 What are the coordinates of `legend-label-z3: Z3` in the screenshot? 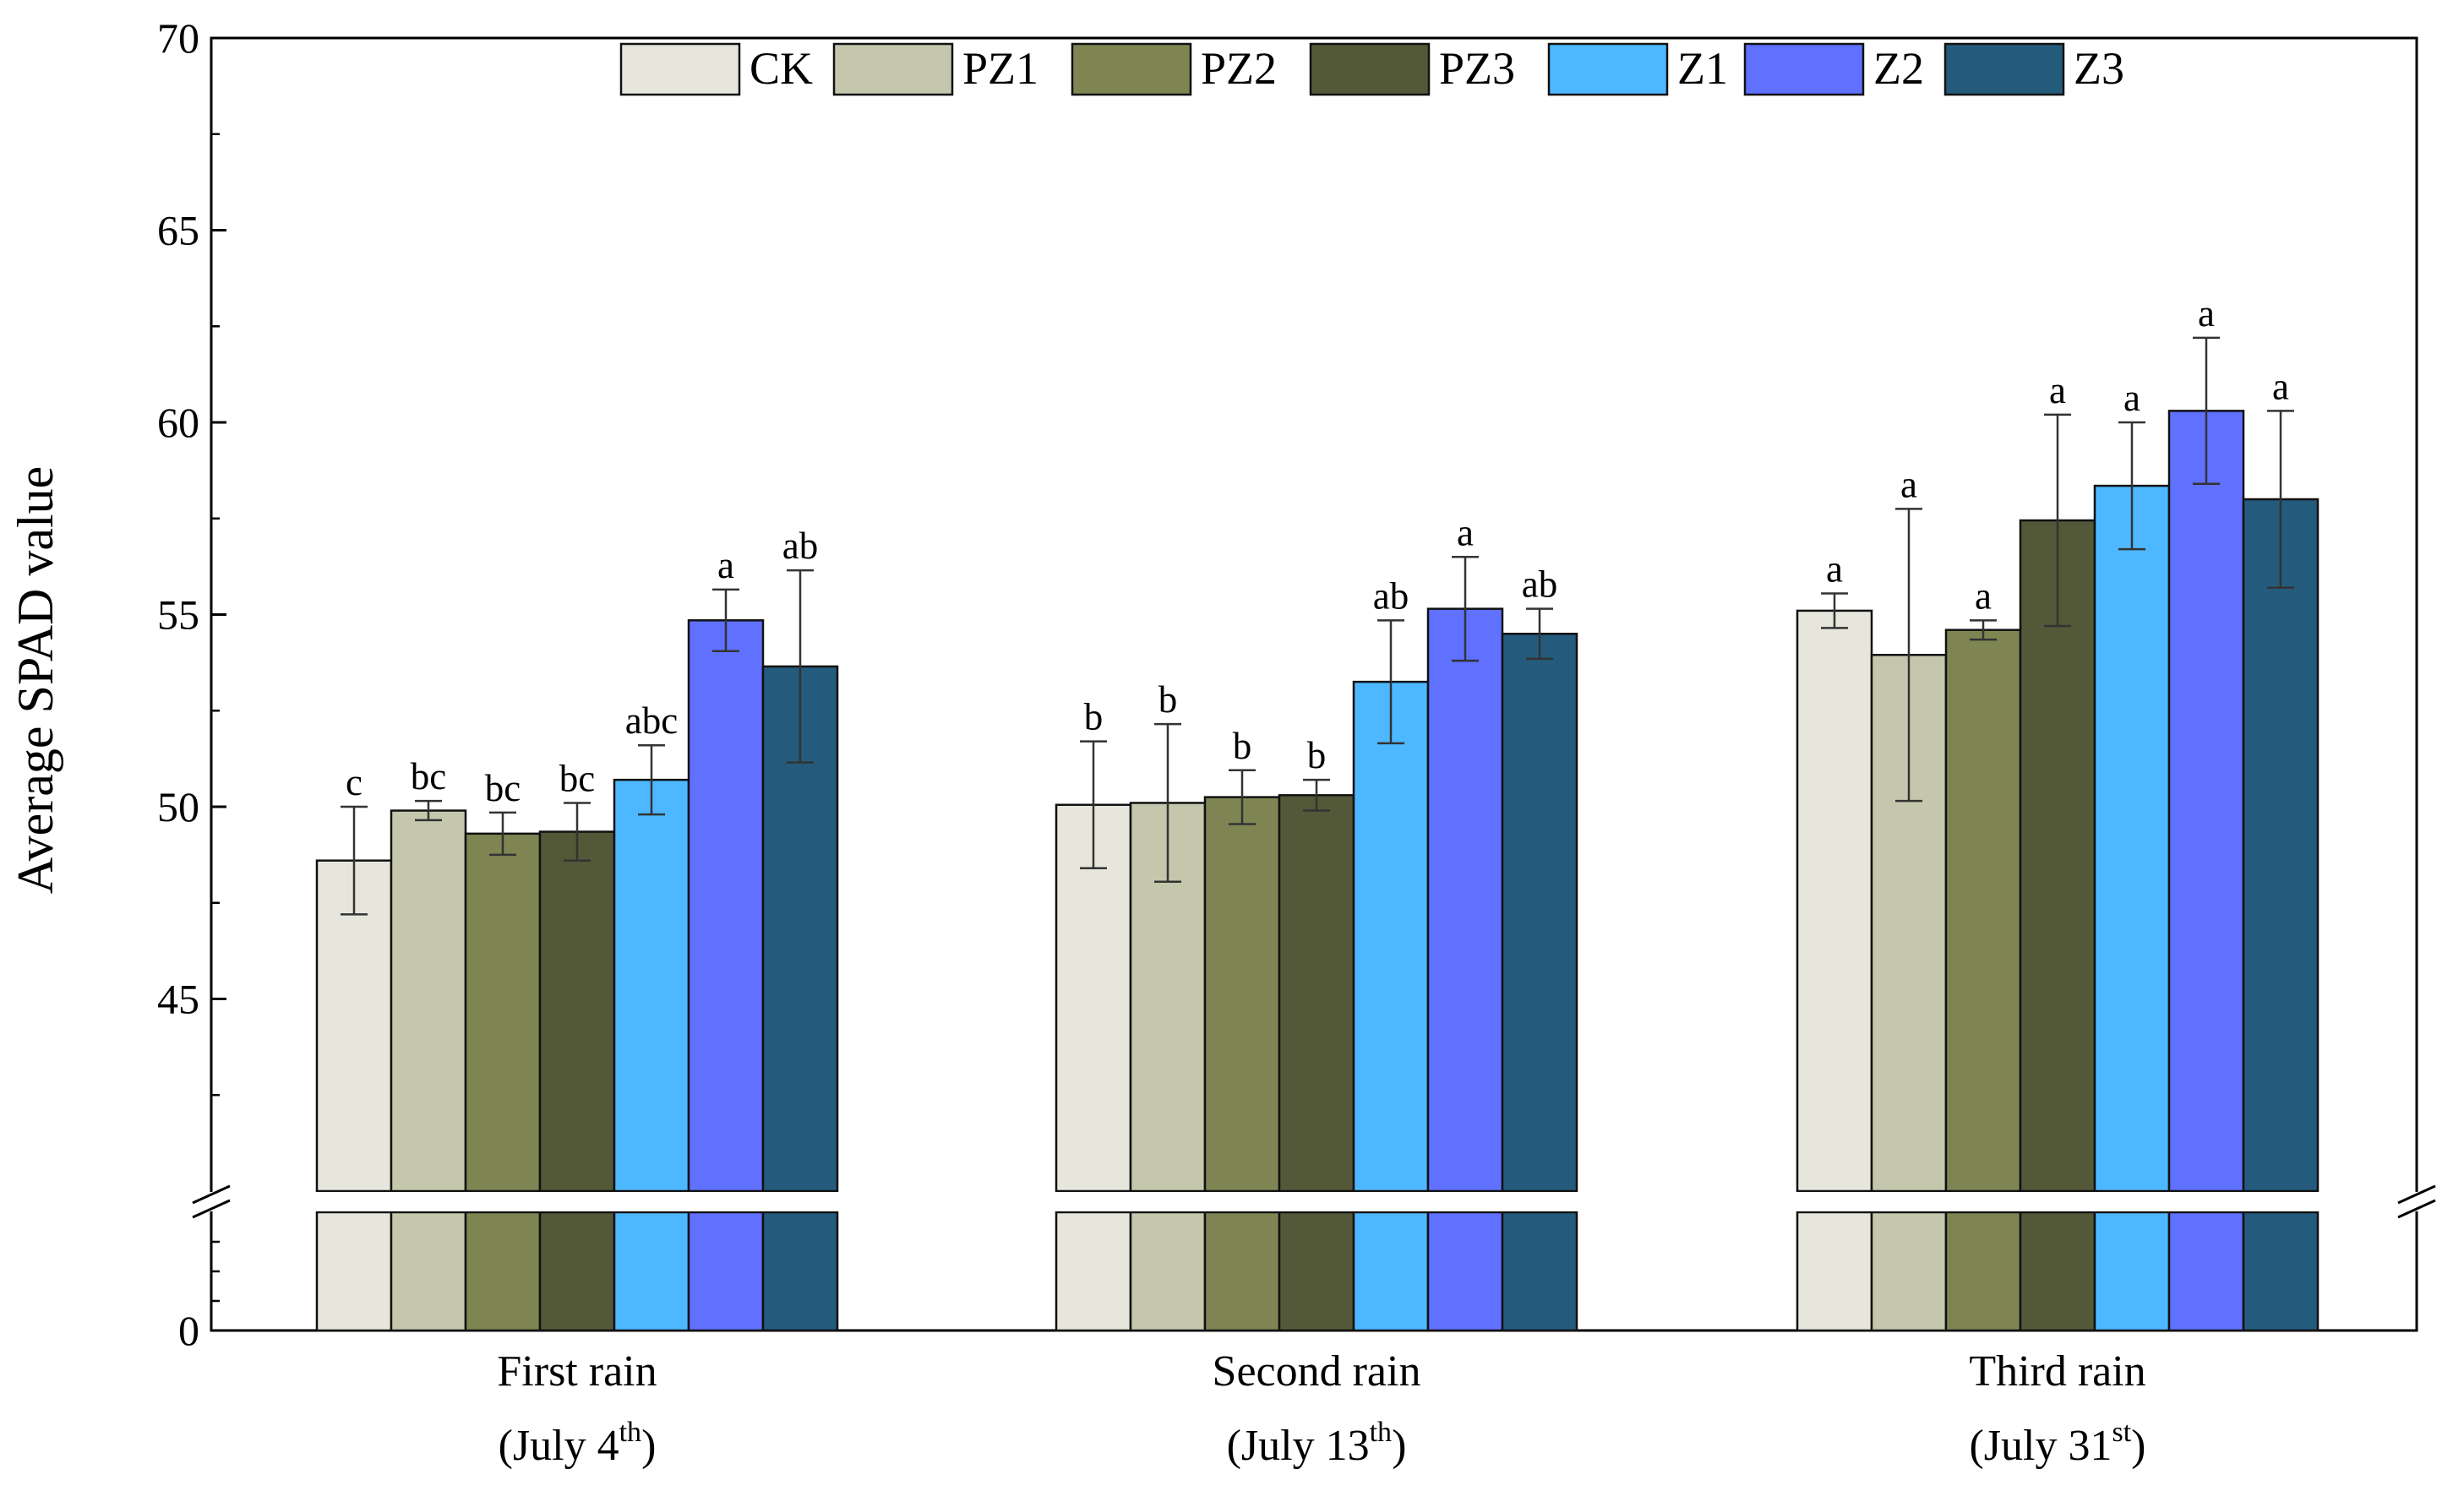 It's located at (2099, 68).